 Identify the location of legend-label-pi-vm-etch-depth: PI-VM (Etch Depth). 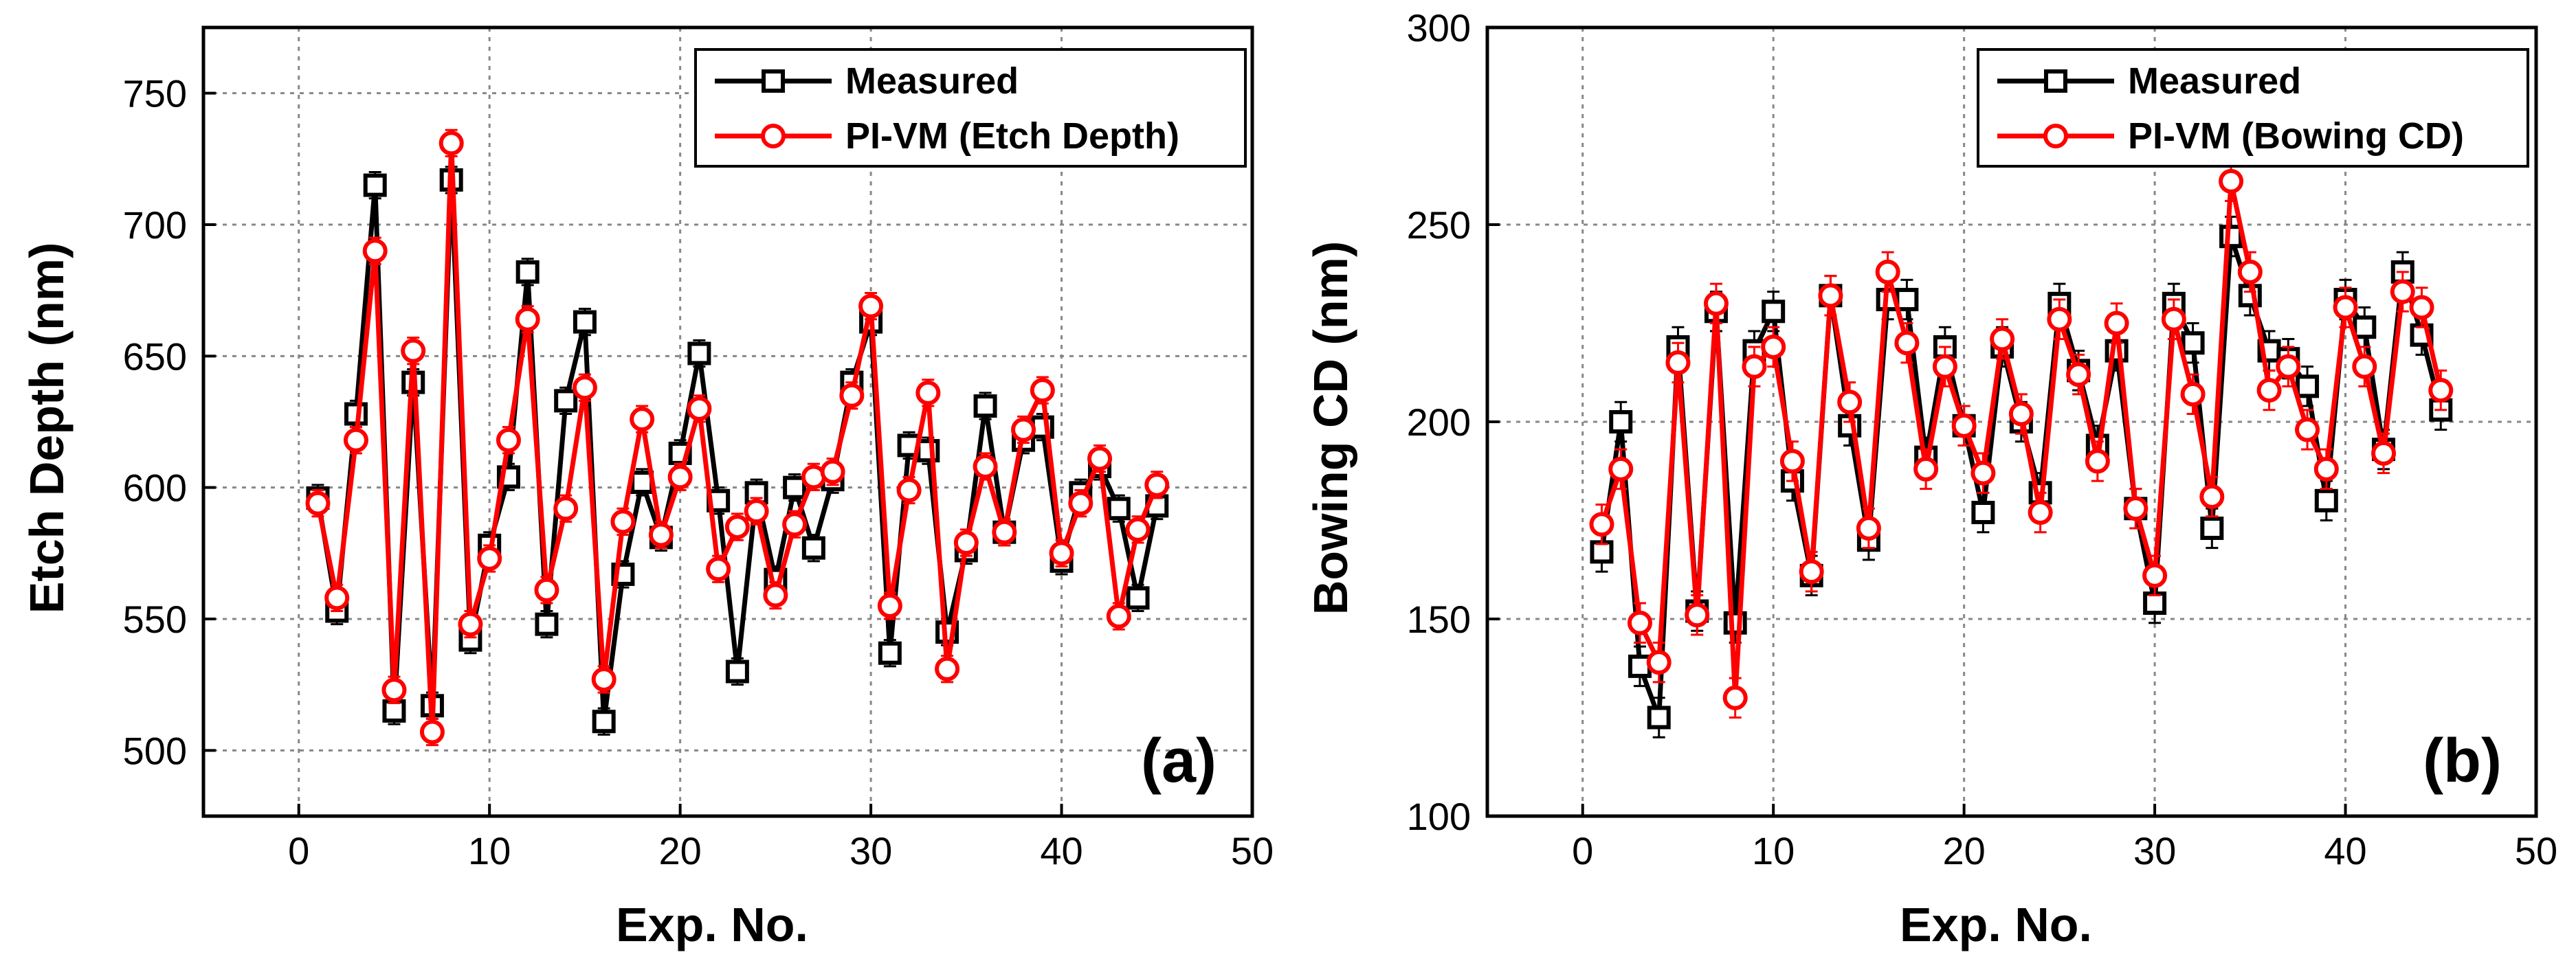
(1012, 136).